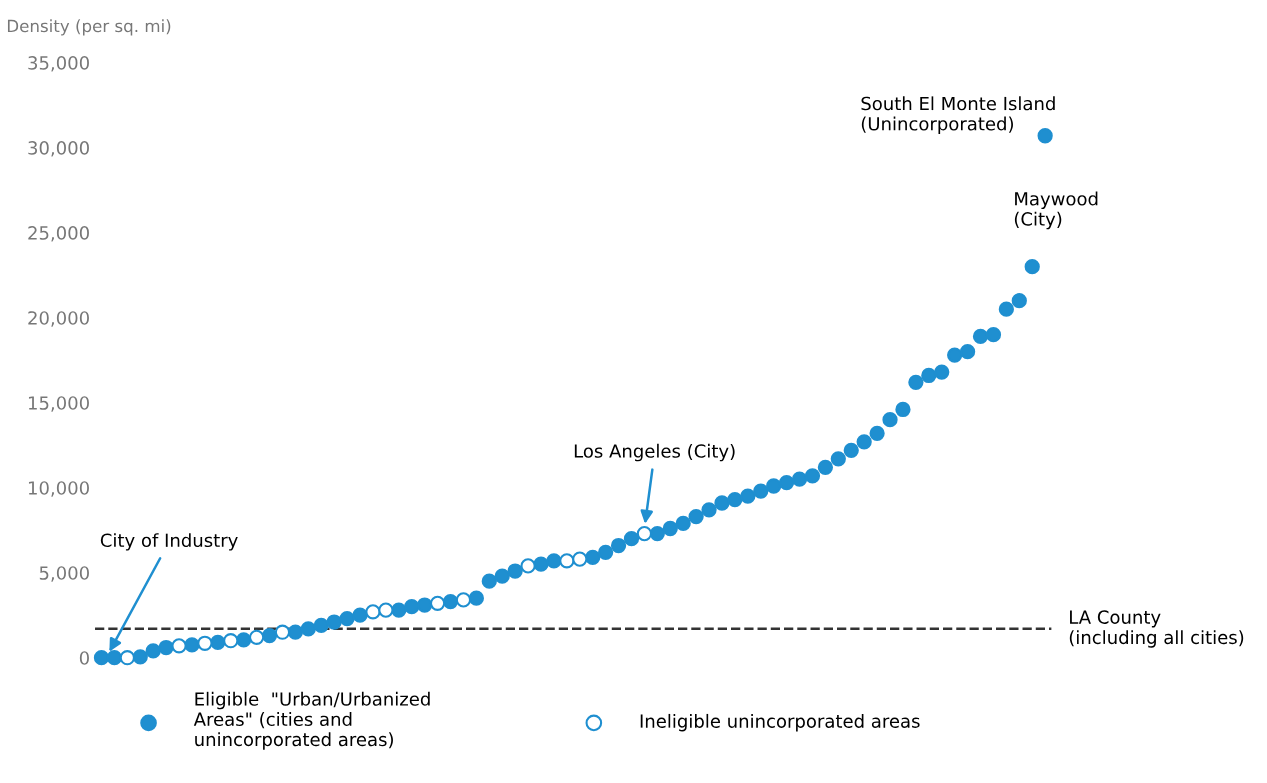  What do you see at coordinates (58, 234) in the screenshot?
I see `y-tick-label: 25,000` at bounding box center [58, 234].